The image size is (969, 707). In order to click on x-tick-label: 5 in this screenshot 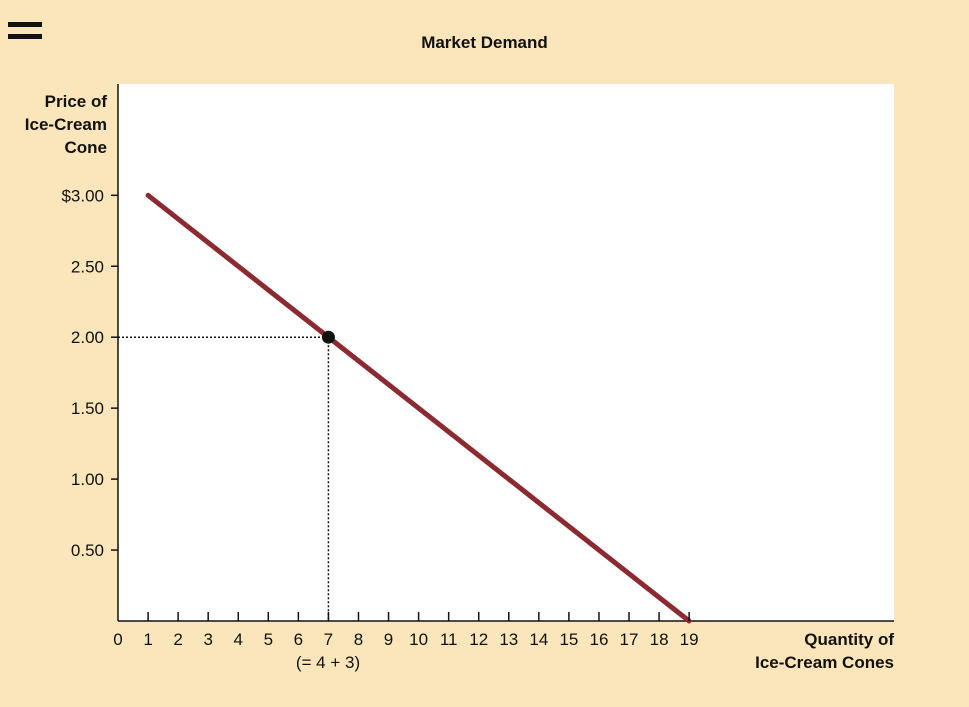, I will do `click(268, 639)`.